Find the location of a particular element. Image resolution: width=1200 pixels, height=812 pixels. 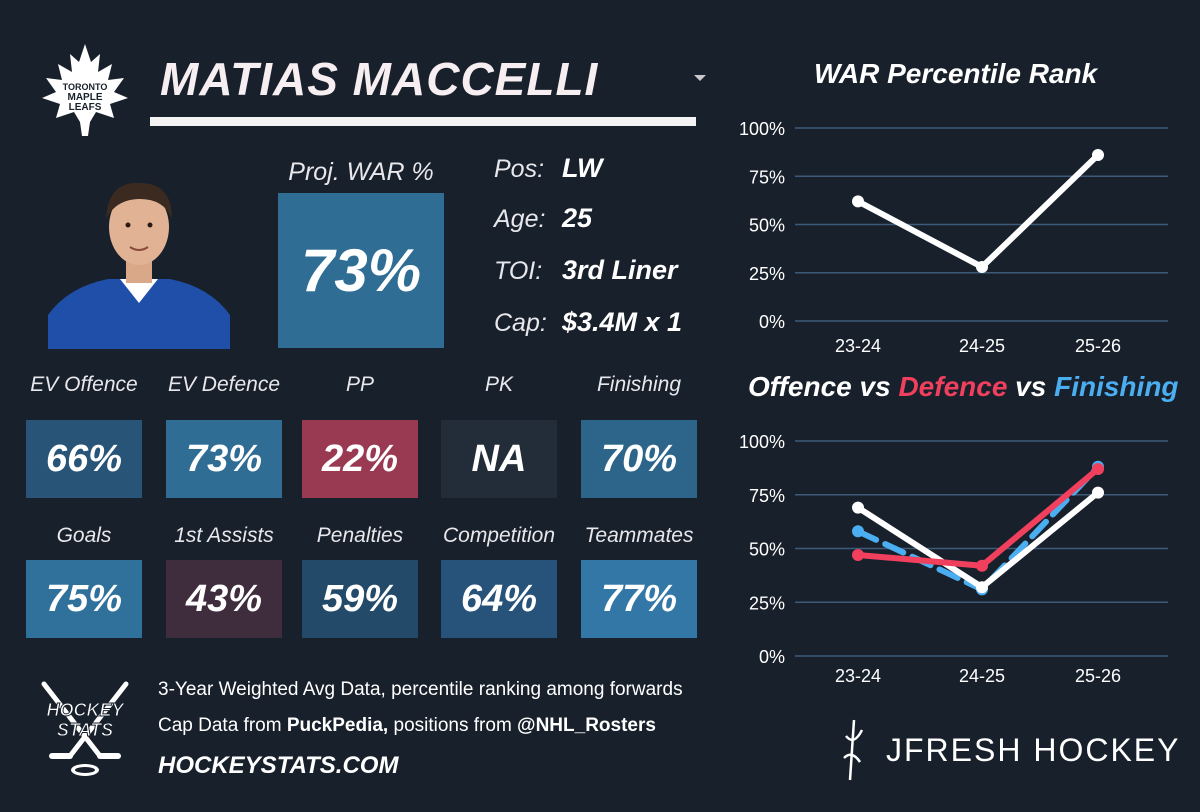

puckpedia-link: PuckPedia, is located at coordinates (337, 725).